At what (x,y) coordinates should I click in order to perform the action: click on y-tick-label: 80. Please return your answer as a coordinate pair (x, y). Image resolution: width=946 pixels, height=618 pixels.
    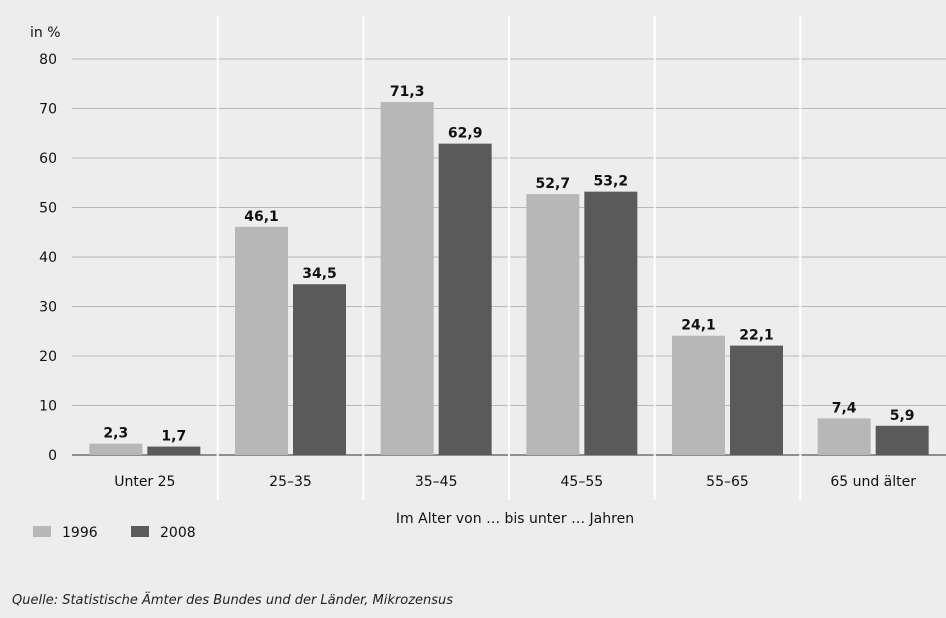
    Looking at the image, I should click on (48, 60).